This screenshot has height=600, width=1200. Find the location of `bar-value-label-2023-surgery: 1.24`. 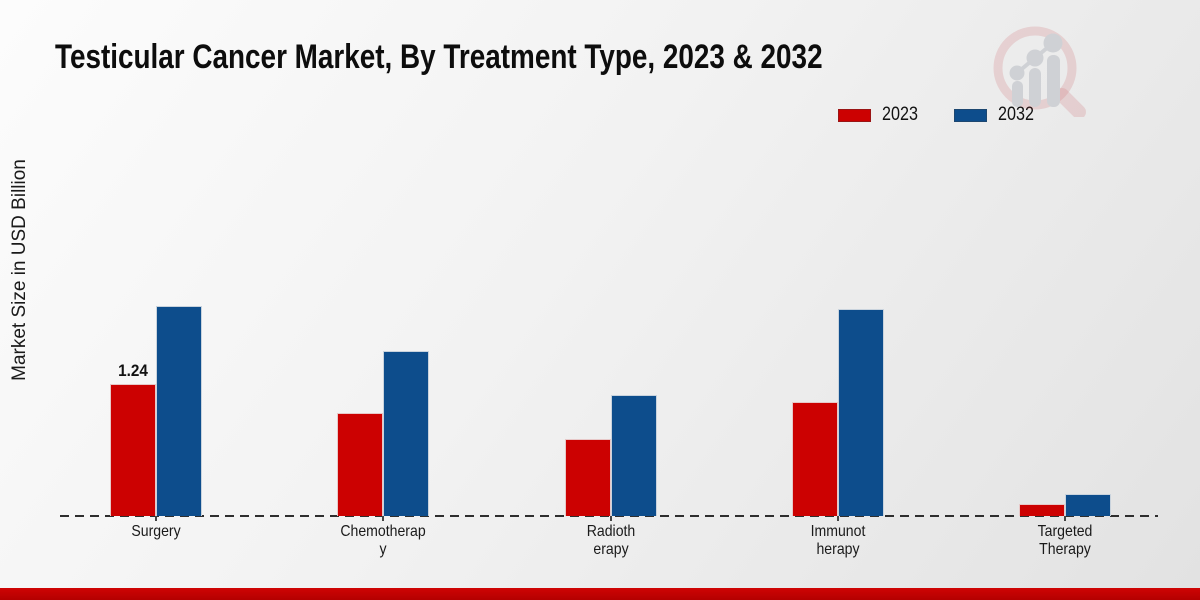

bar-value-label-2023-surgery: 1.24 is located at coordinates (133, 370).